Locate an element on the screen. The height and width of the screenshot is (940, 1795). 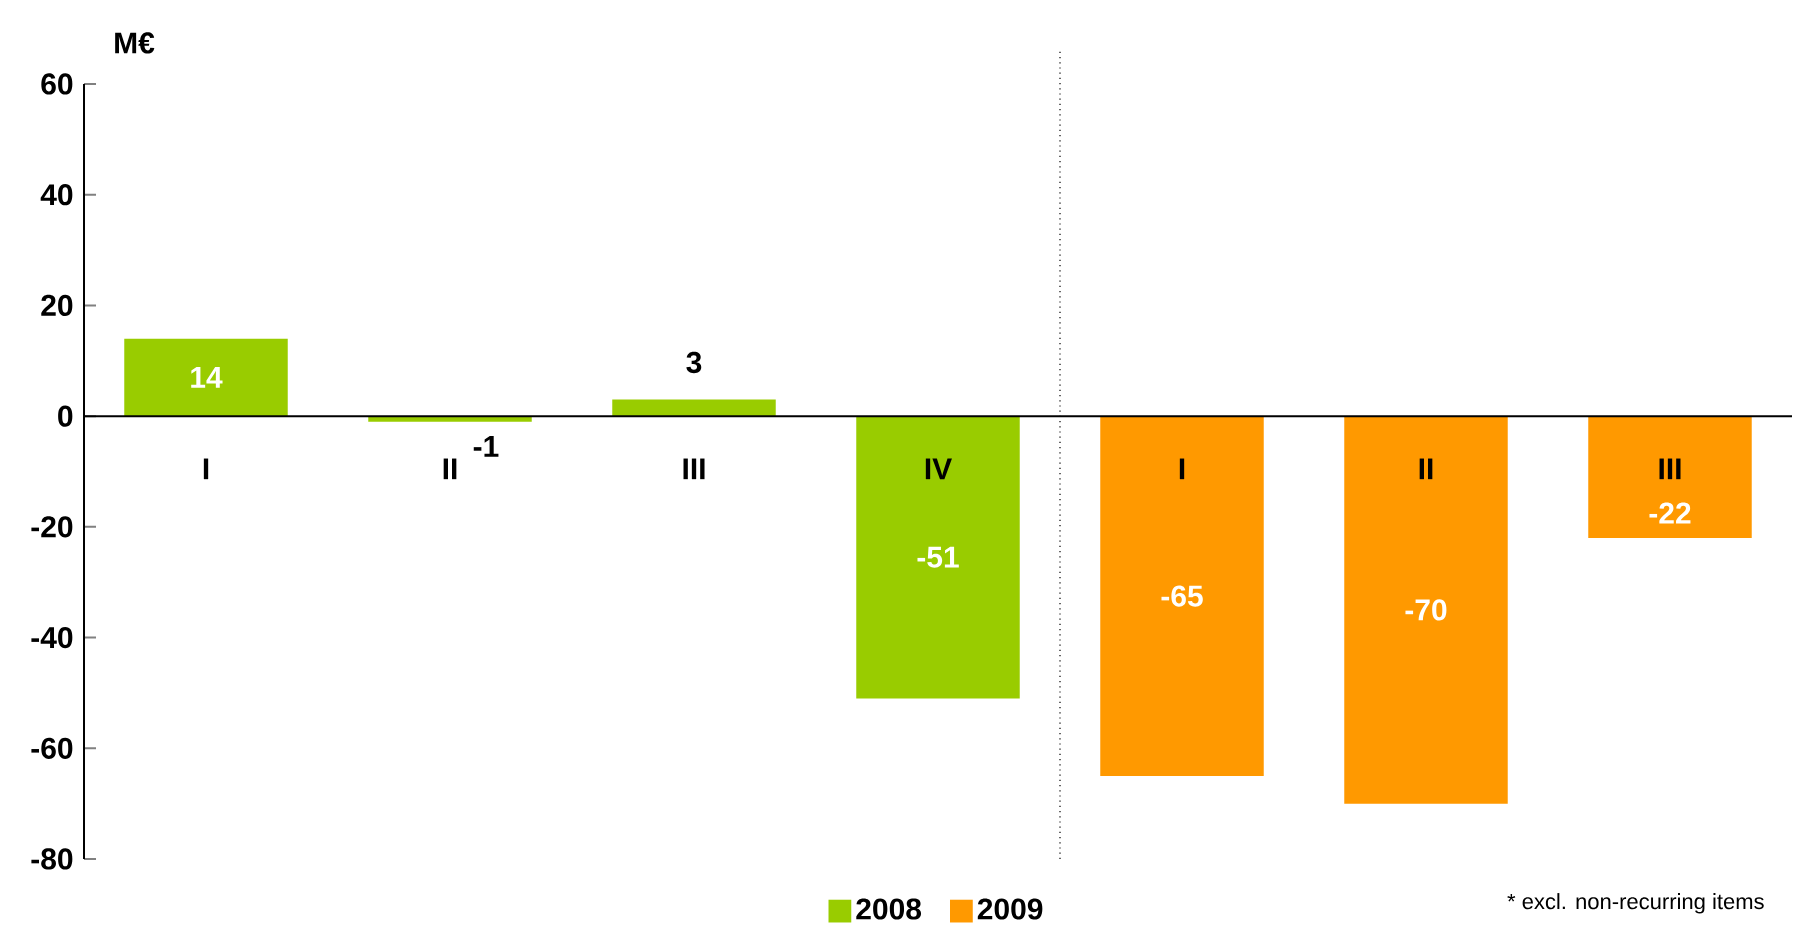
data-label: -65 is located at coordinates (1182, 596).